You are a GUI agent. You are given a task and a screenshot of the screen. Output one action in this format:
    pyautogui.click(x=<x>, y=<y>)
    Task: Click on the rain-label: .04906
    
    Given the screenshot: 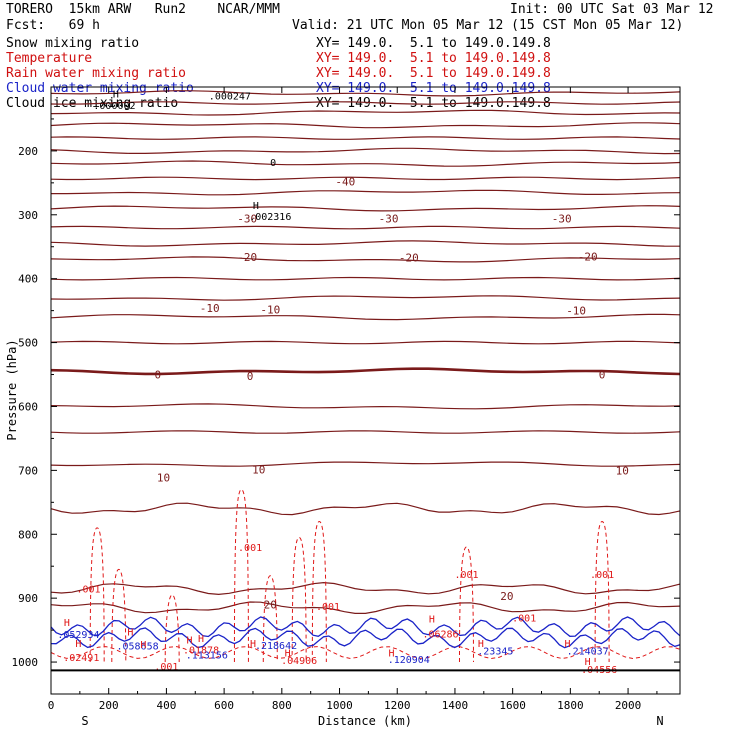 What is the action you would take?
    pyautogui.click(x=299, y=661)
    